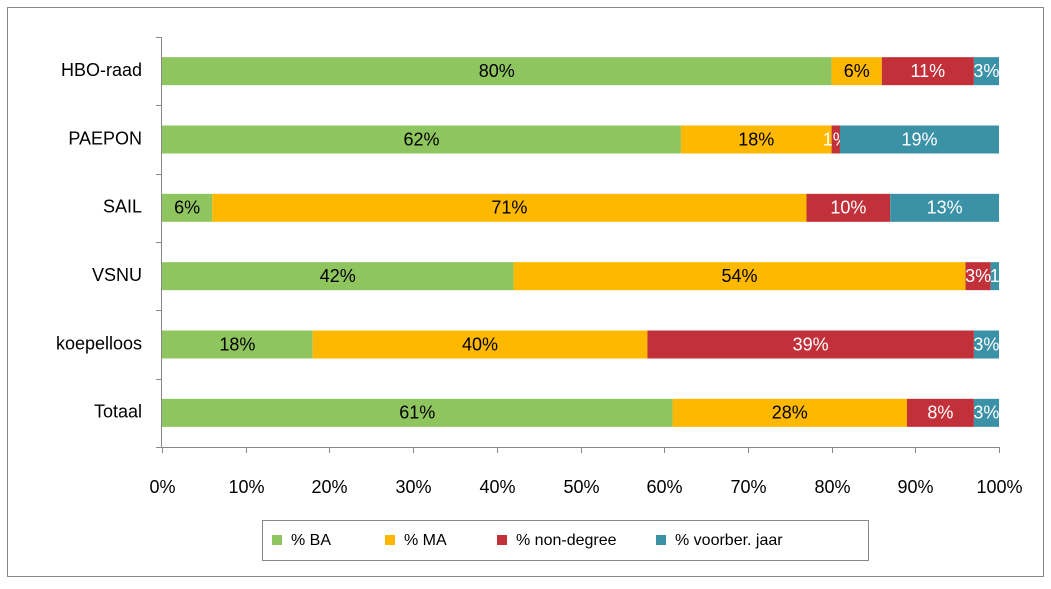 Image resolution: width=1051 pixels, height=589 pixels. I want to click on data-label: 80%, so click(497, 71).